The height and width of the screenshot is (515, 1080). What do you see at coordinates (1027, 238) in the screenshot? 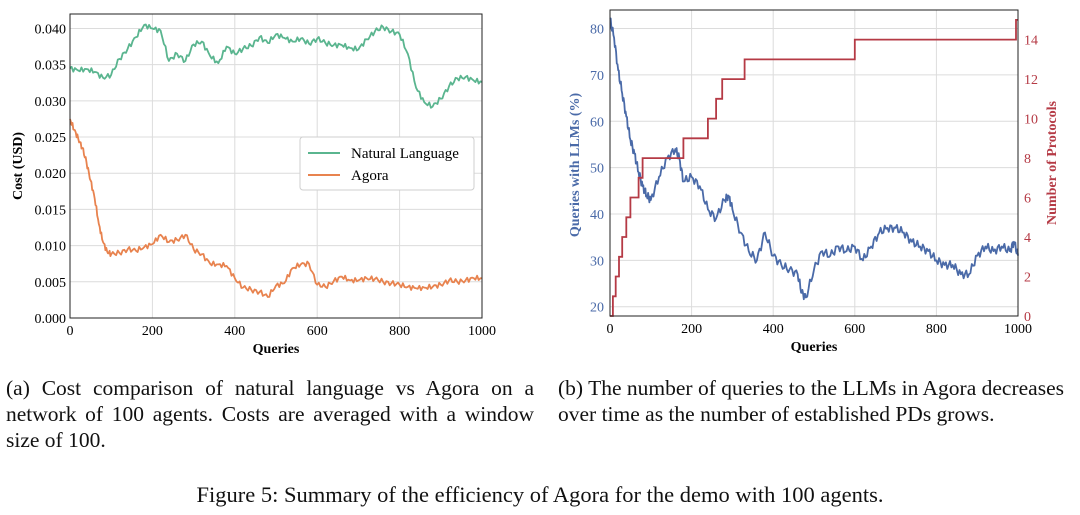
I see `y-tick-label-right-b: 4` at bounding box center [1027, 238].